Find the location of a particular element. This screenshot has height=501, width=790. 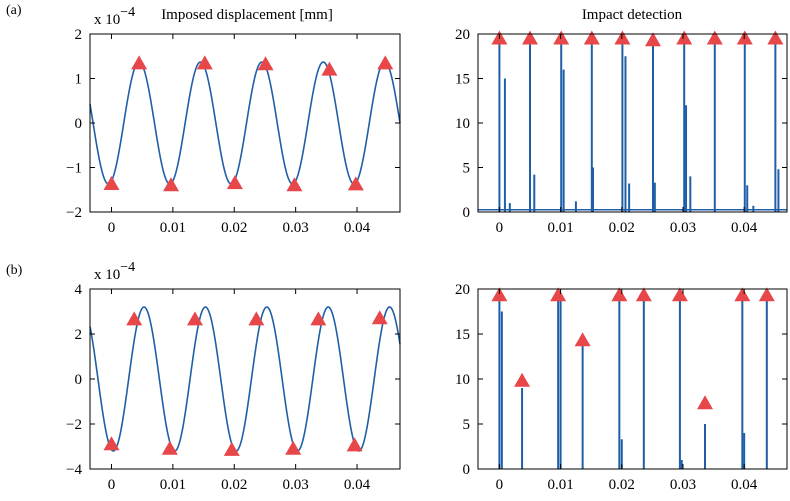

title-a-right: Impact detection is located at coordinates (632, 15).